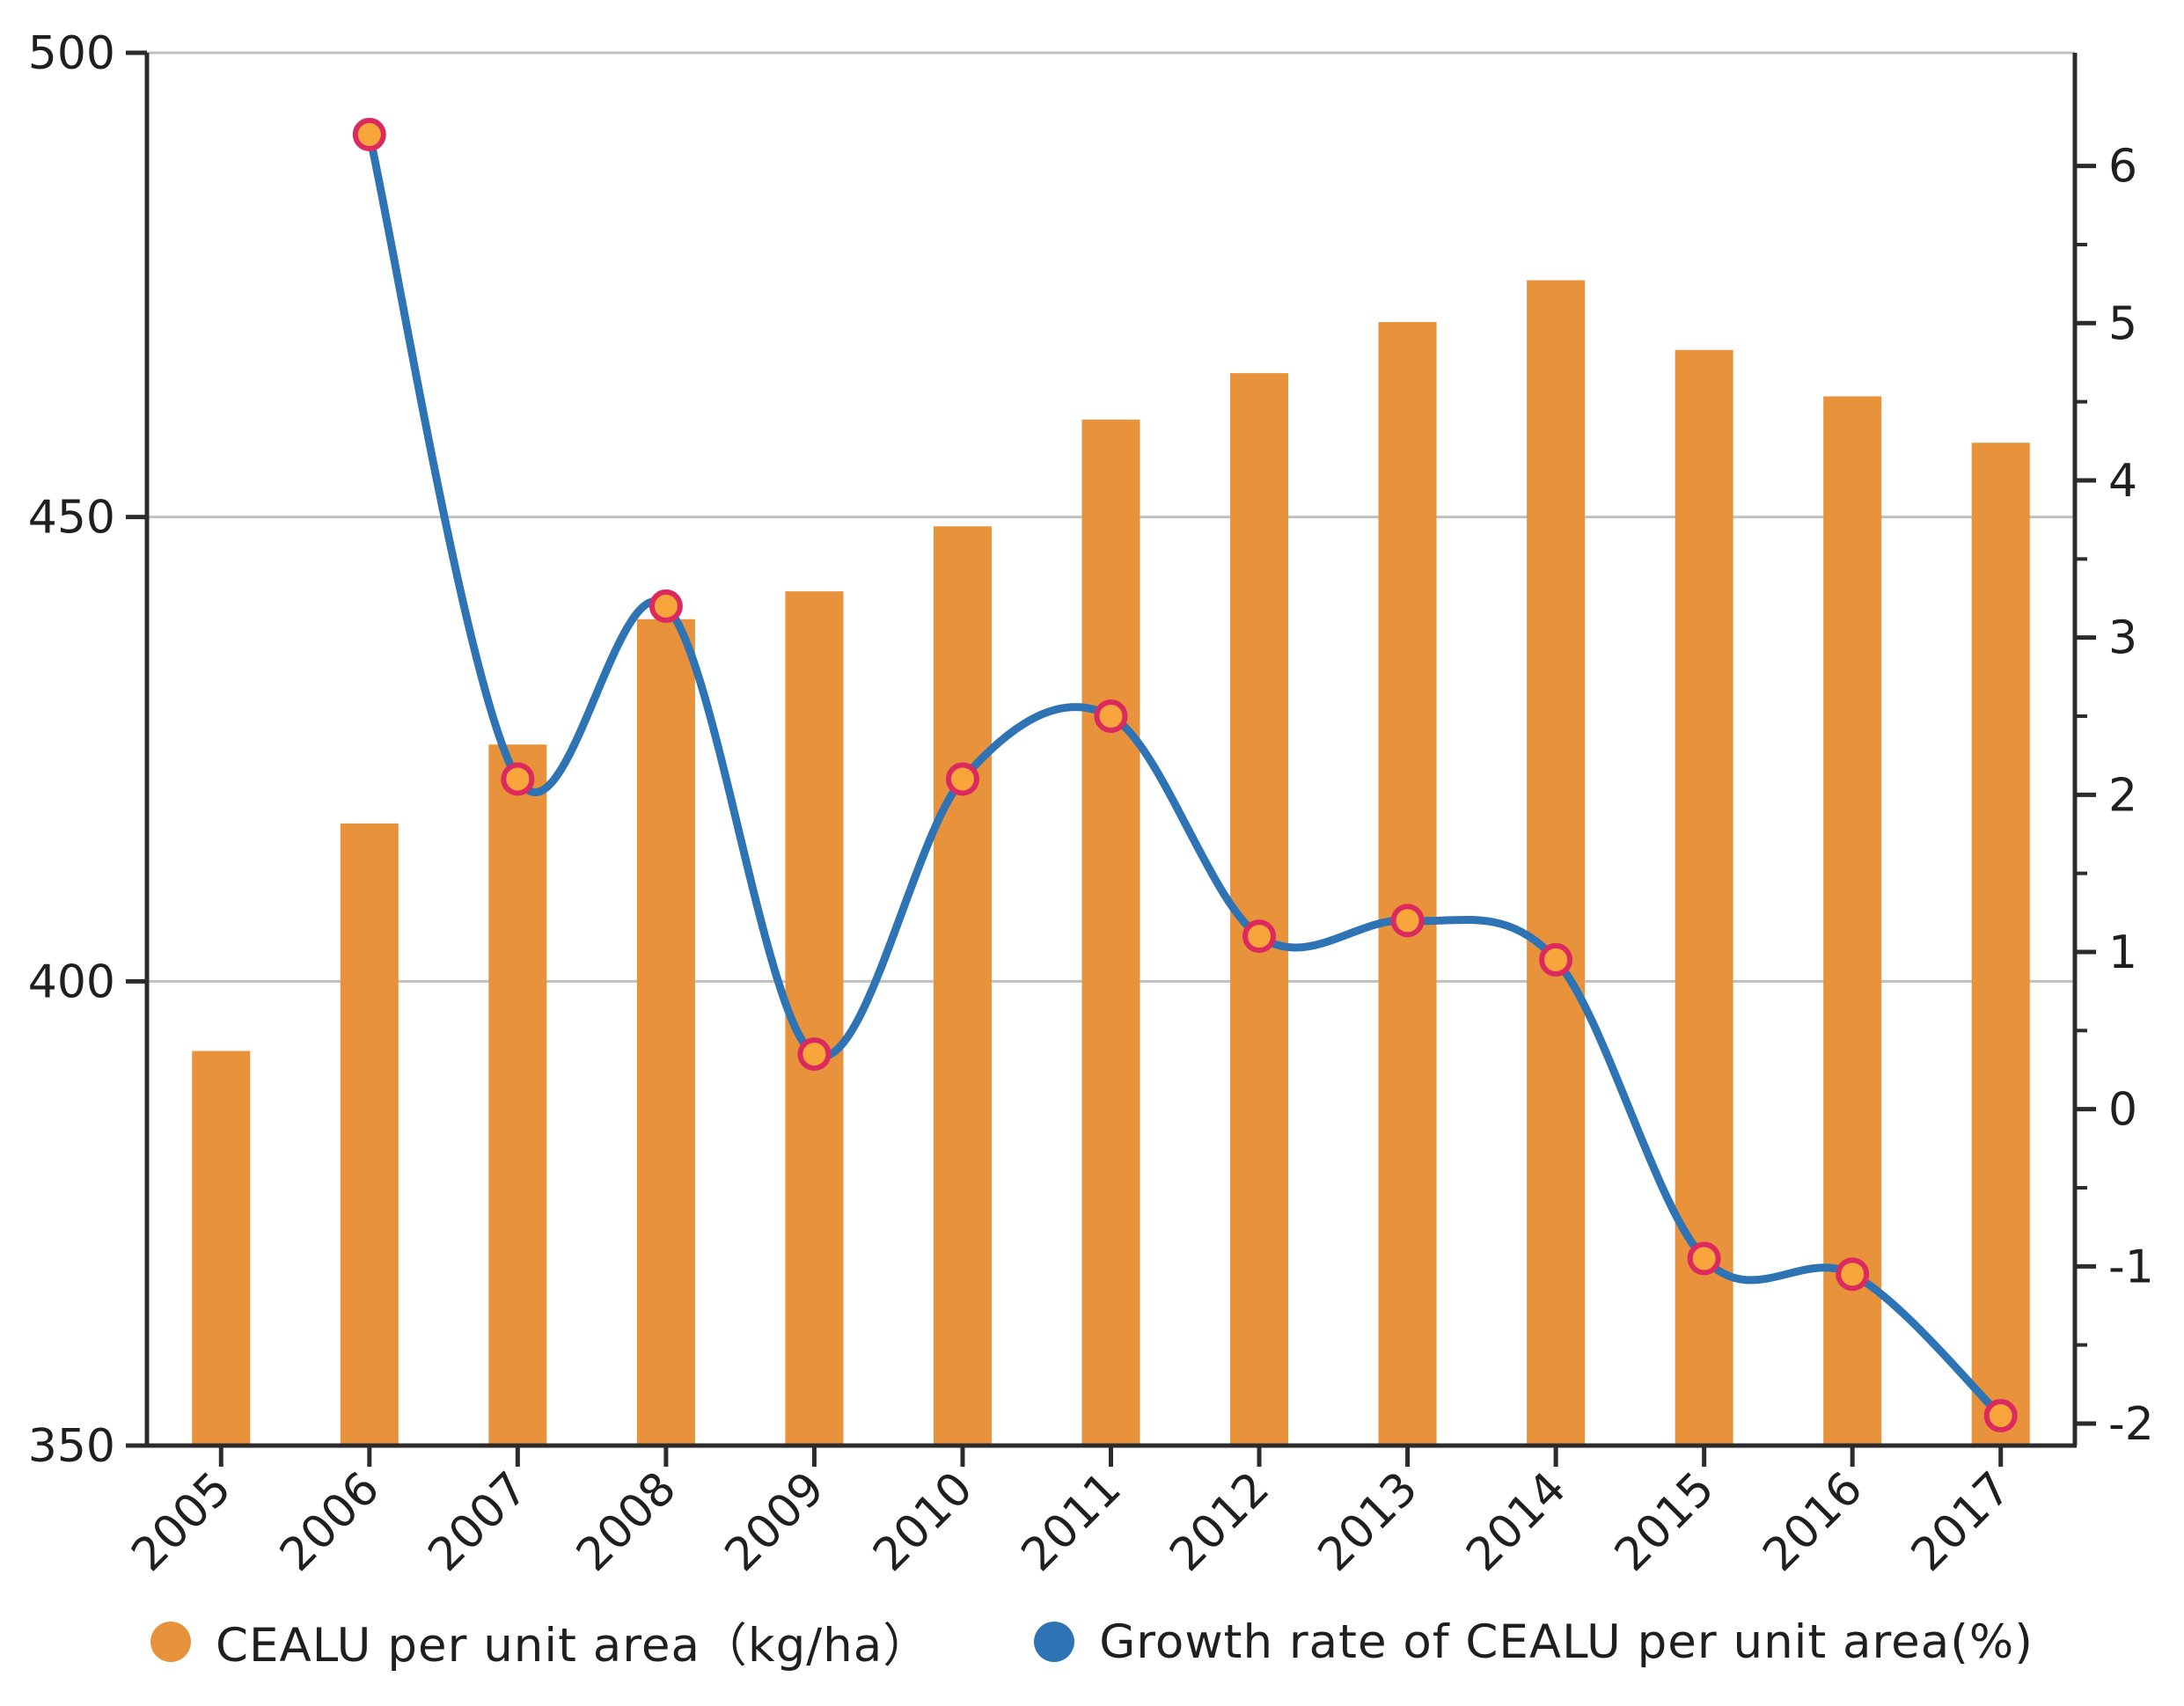 The height and width of the screenshot is (1706, 2184). Describe the element at coordinates (1110, 932) in the screenshot. I see `bar-2011` at that location.